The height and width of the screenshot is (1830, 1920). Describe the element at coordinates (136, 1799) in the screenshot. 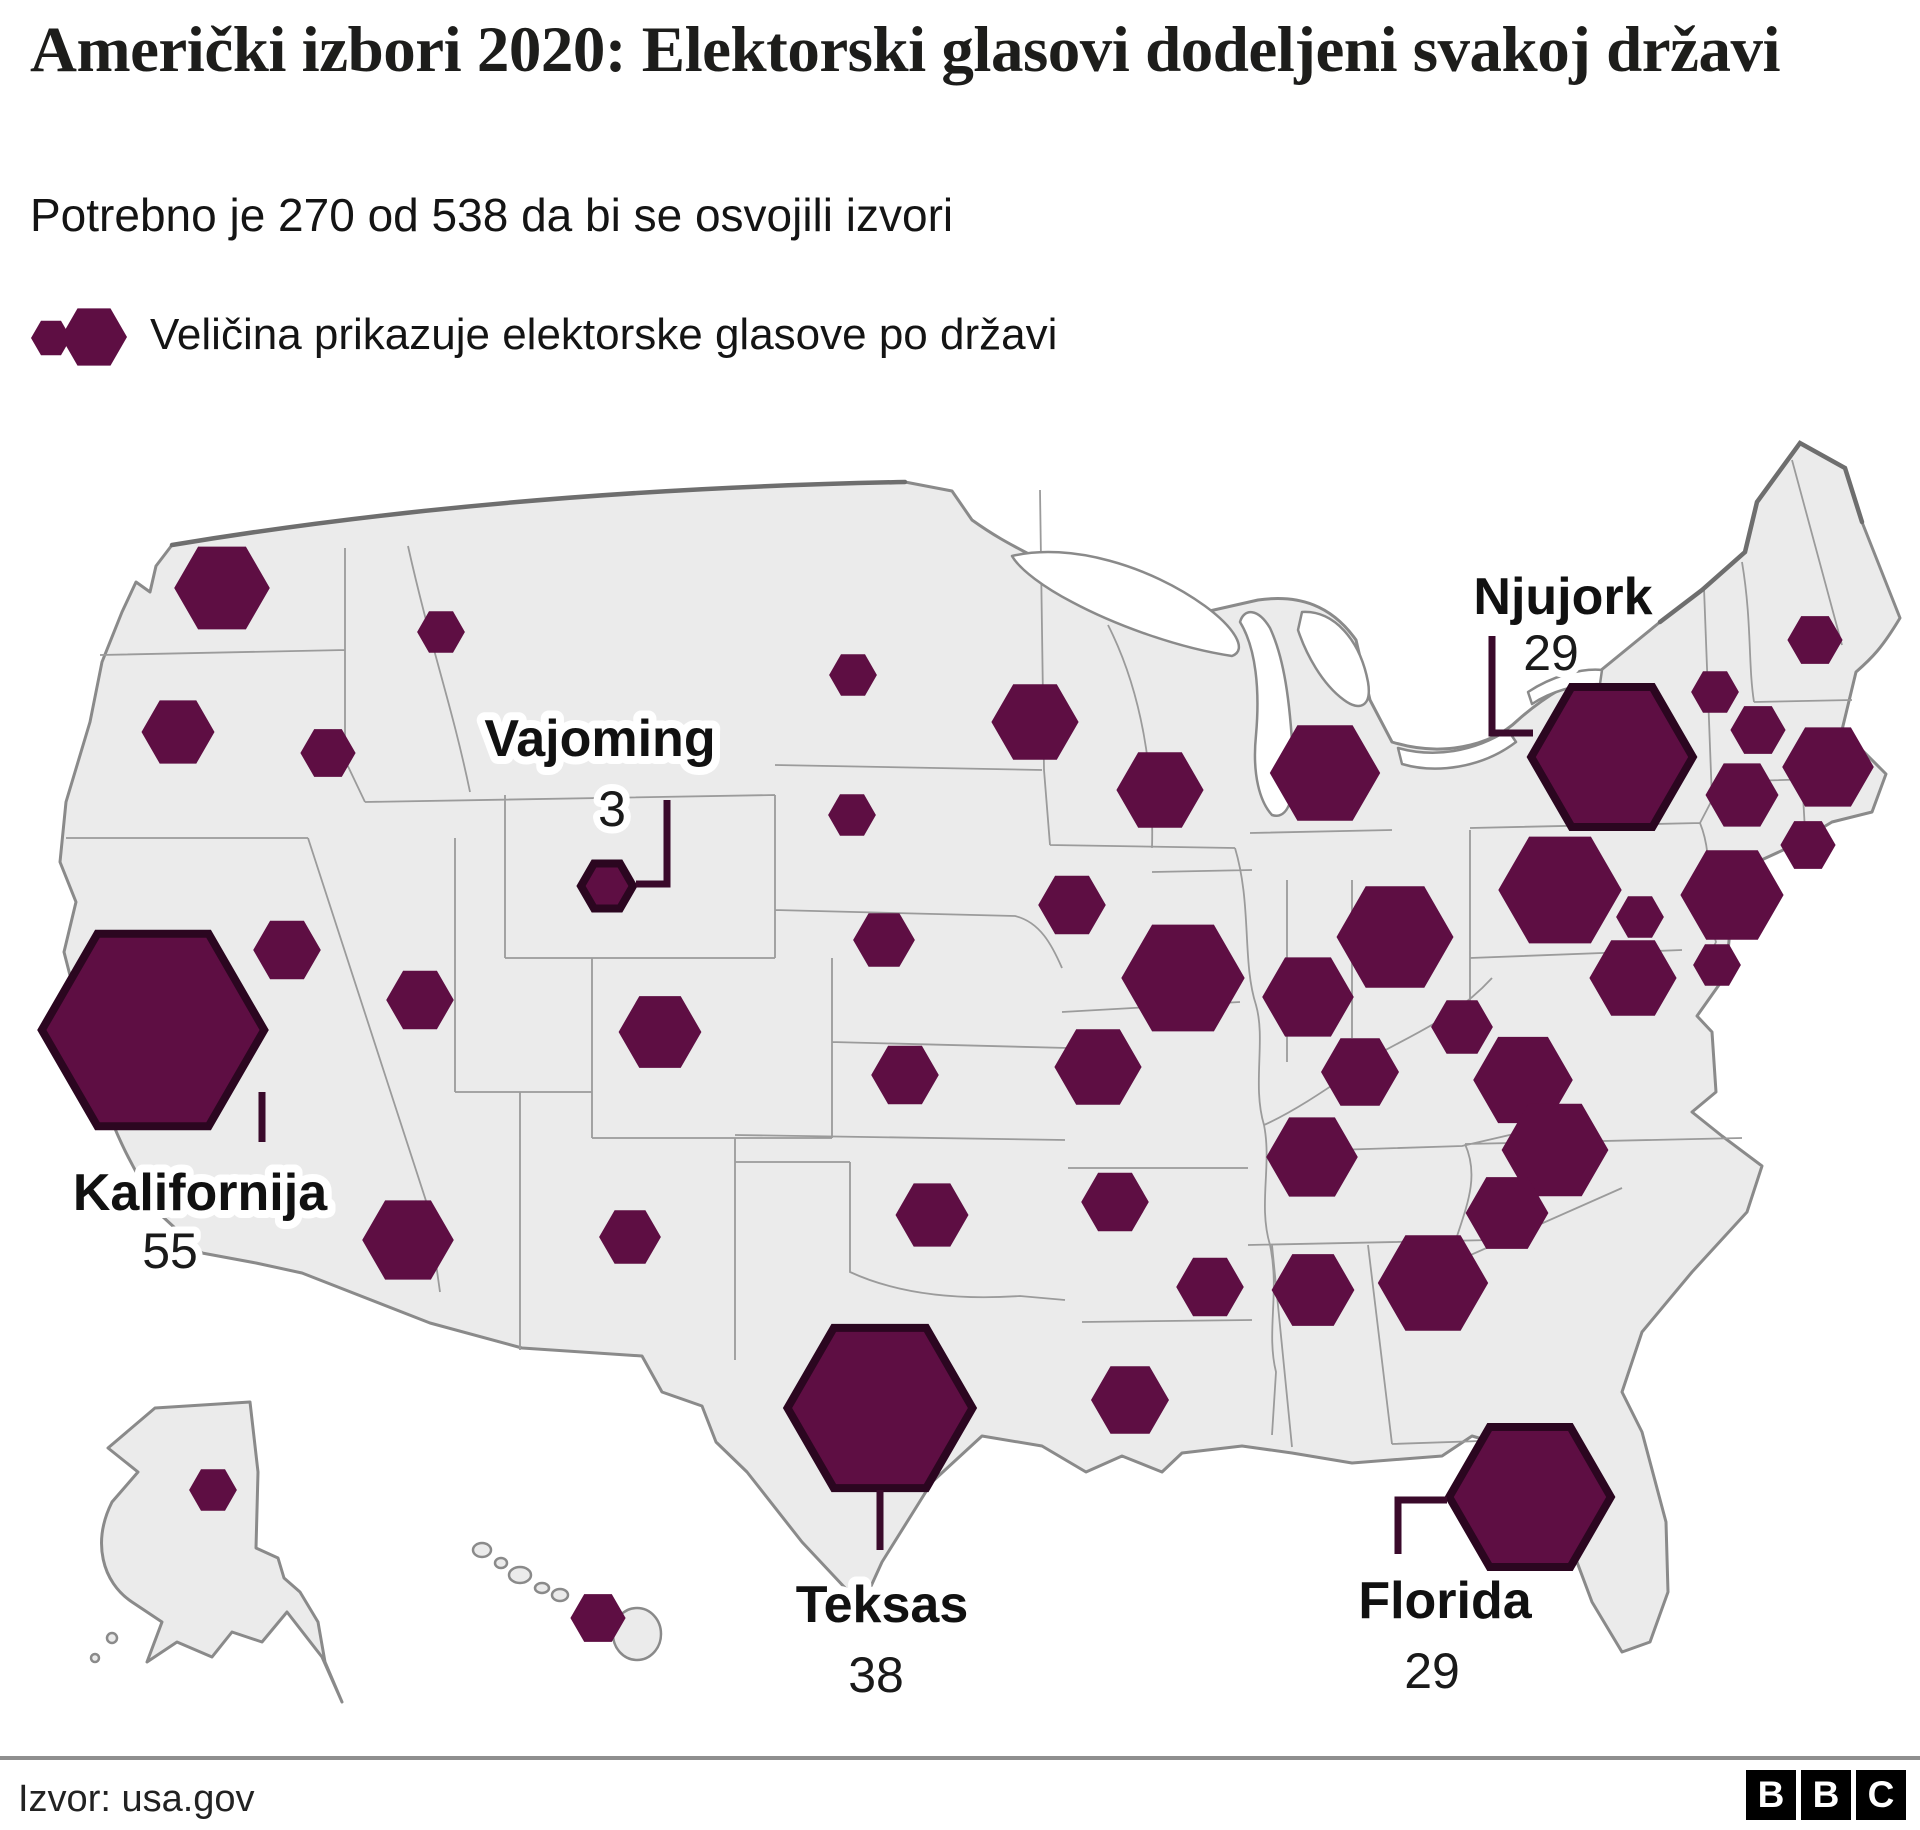

I see `source-credit: Izvor: usa.gov` at that location.